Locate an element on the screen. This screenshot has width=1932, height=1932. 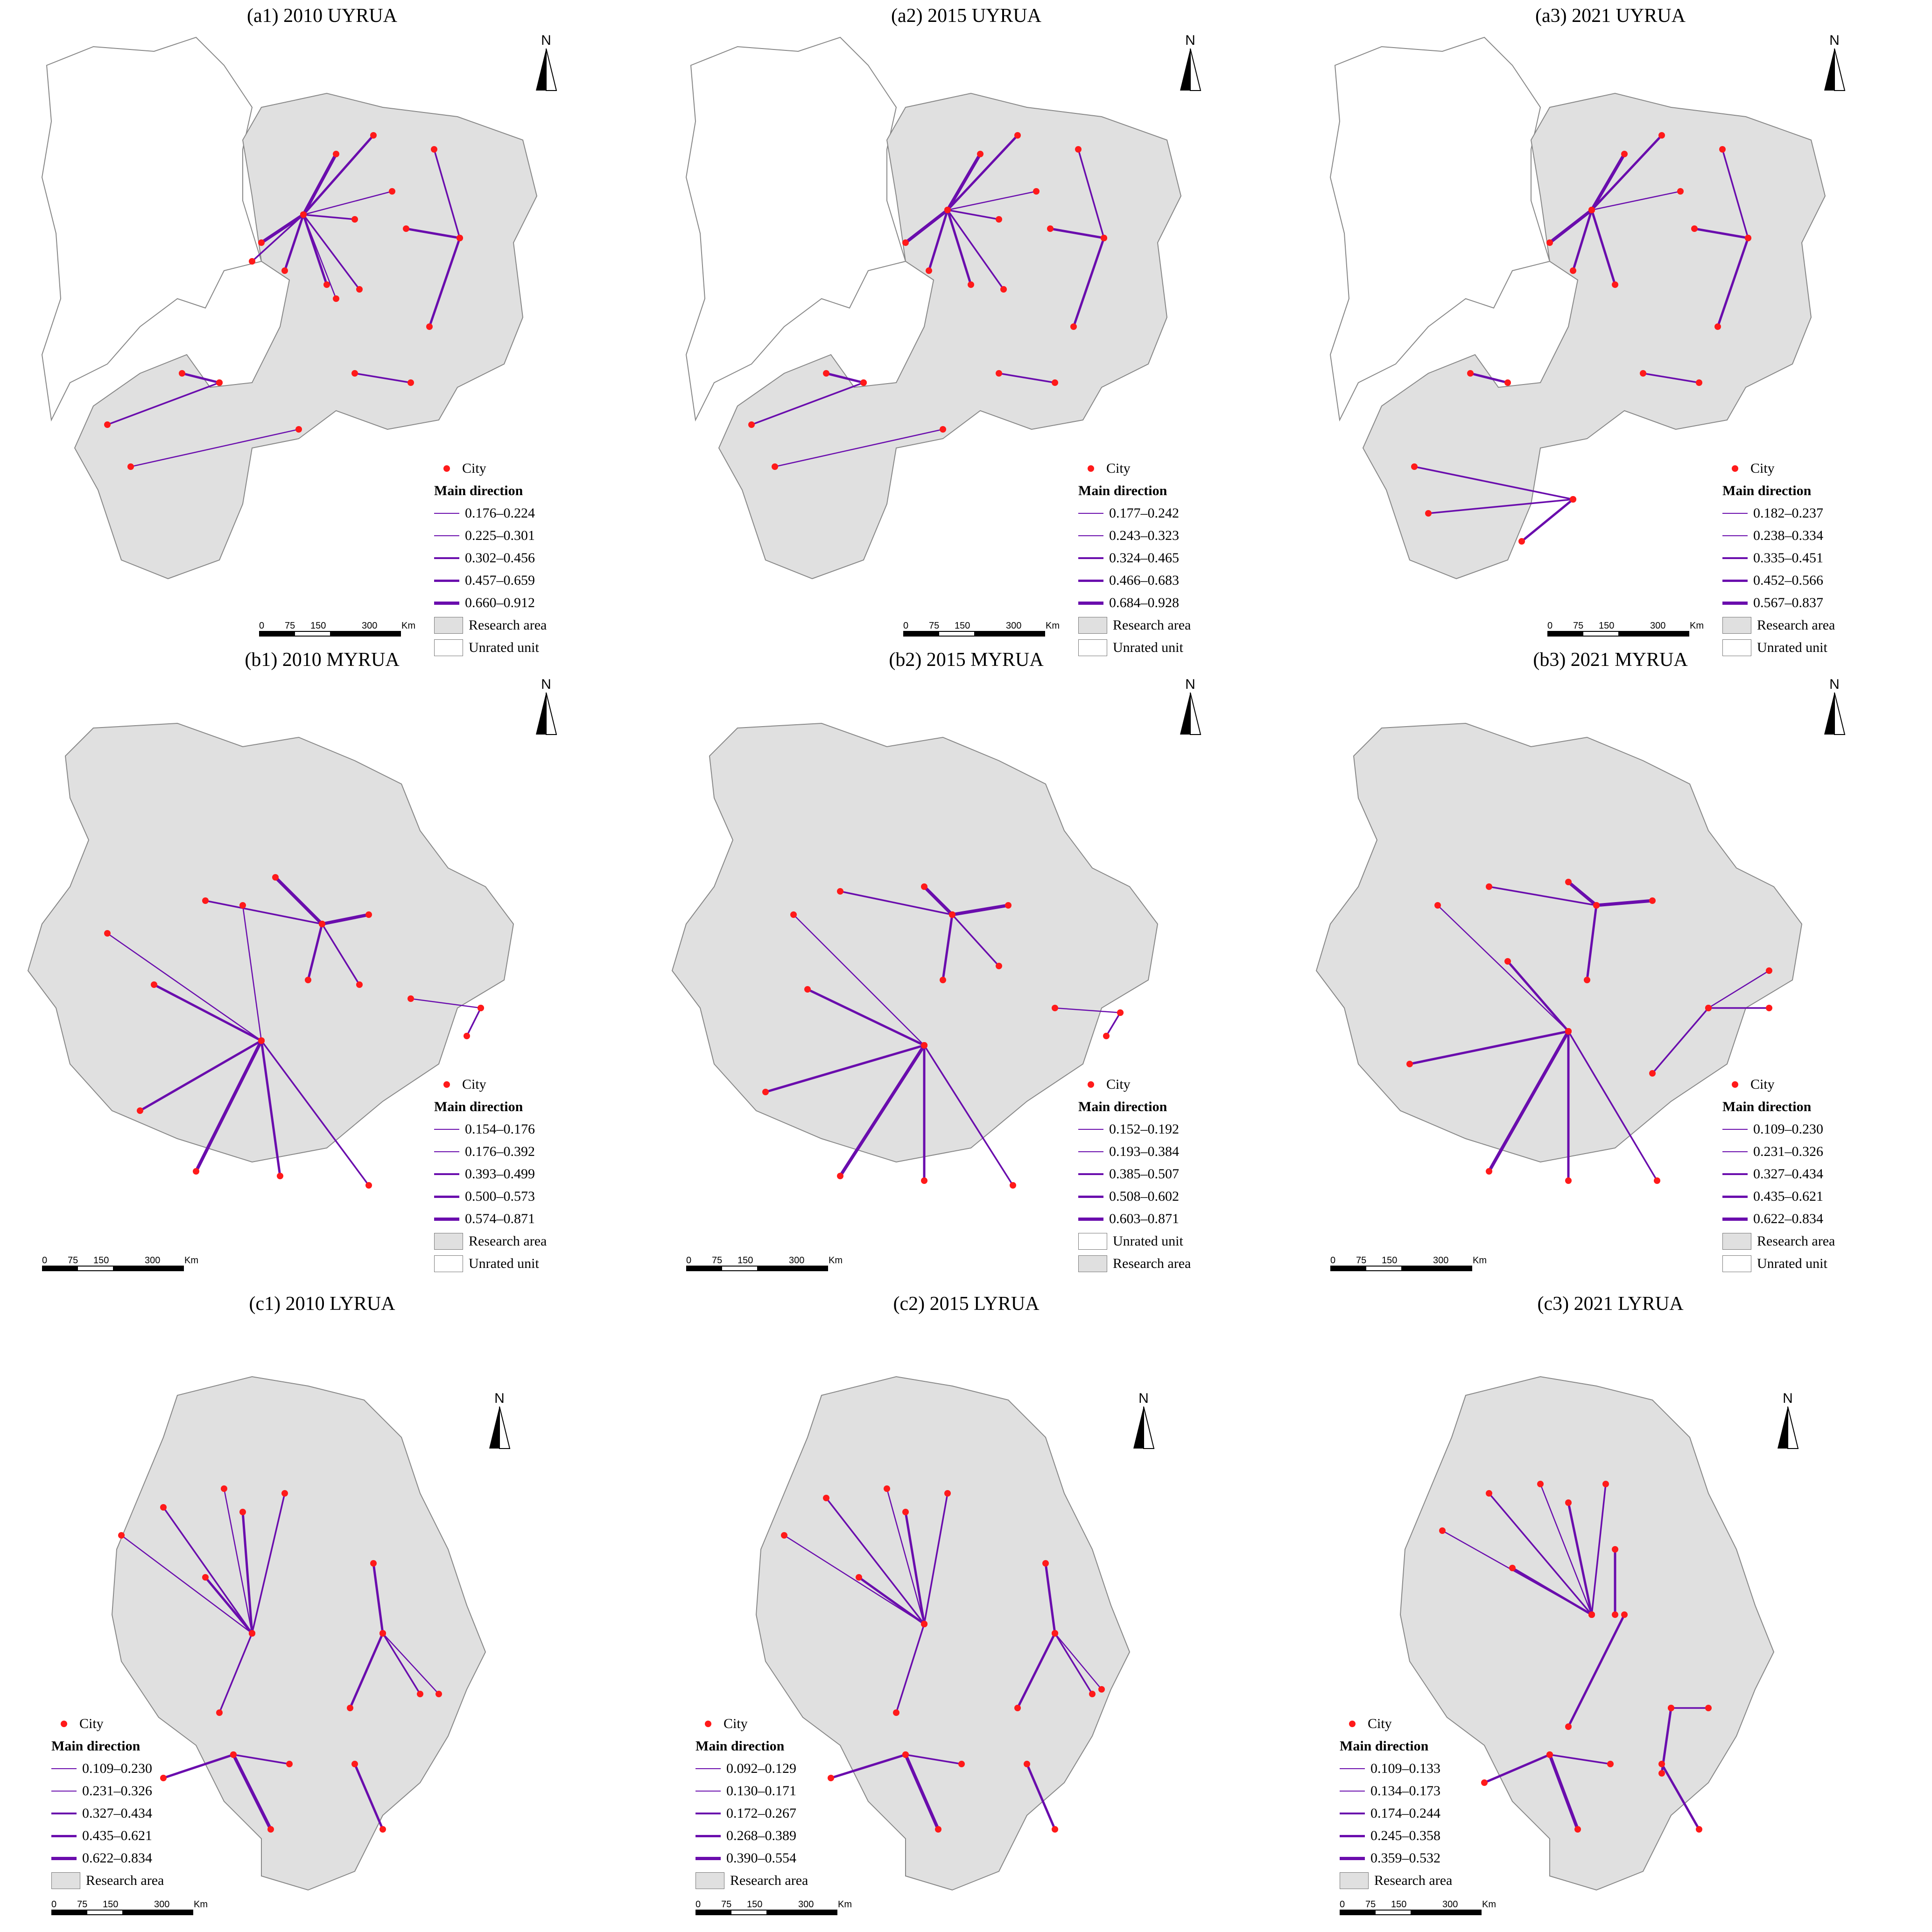
legend-class-label: 0.231–0.326 is located at coordinates (117, 1791).